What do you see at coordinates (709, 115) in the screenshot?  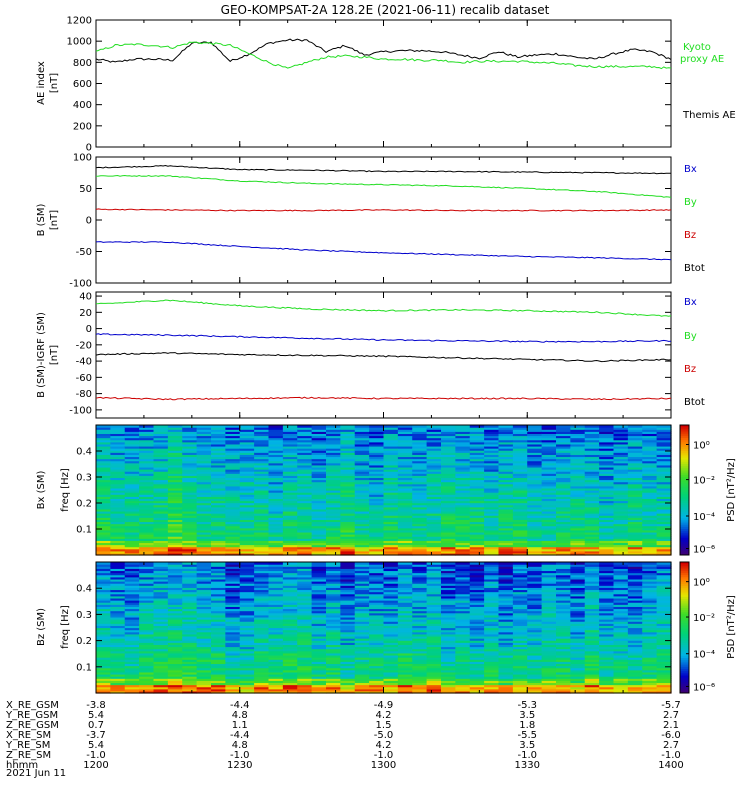 I see `legend-themis-ae: Themis AE` at bounding box center [709, 115].